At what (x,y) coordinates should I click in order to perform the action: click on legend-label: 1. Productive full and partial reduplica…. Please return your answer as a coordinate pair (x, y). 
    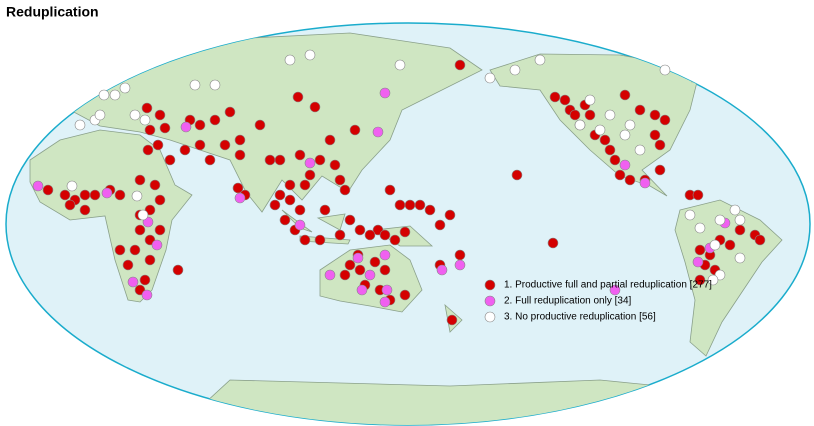
    Looking at the image, I should click on (608, 285).